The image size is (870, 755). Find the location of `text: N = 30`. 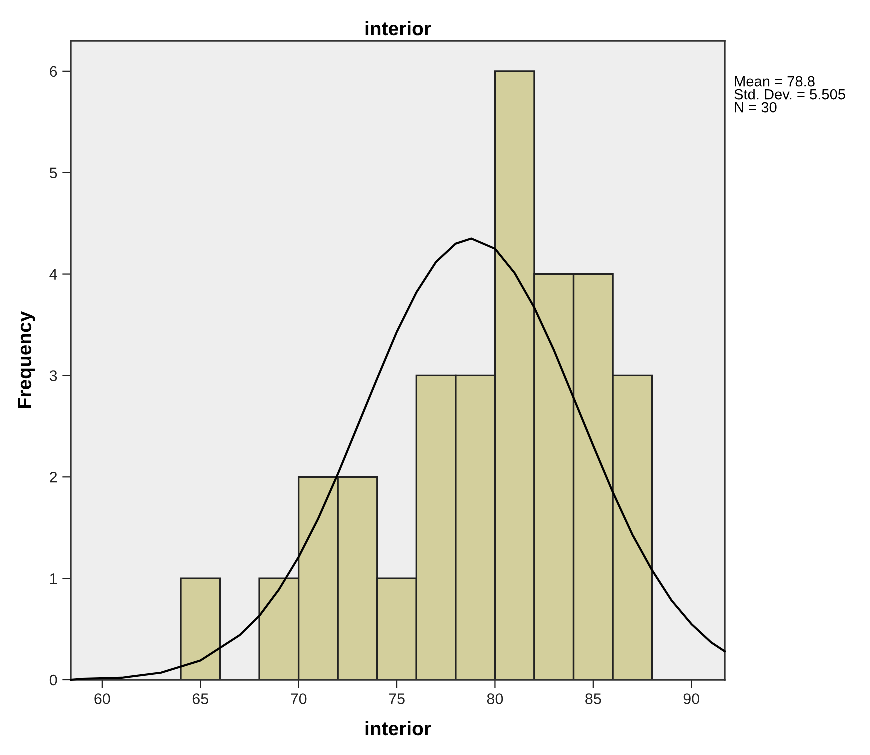

text: N = 30 is located at coordinates (756, 107).